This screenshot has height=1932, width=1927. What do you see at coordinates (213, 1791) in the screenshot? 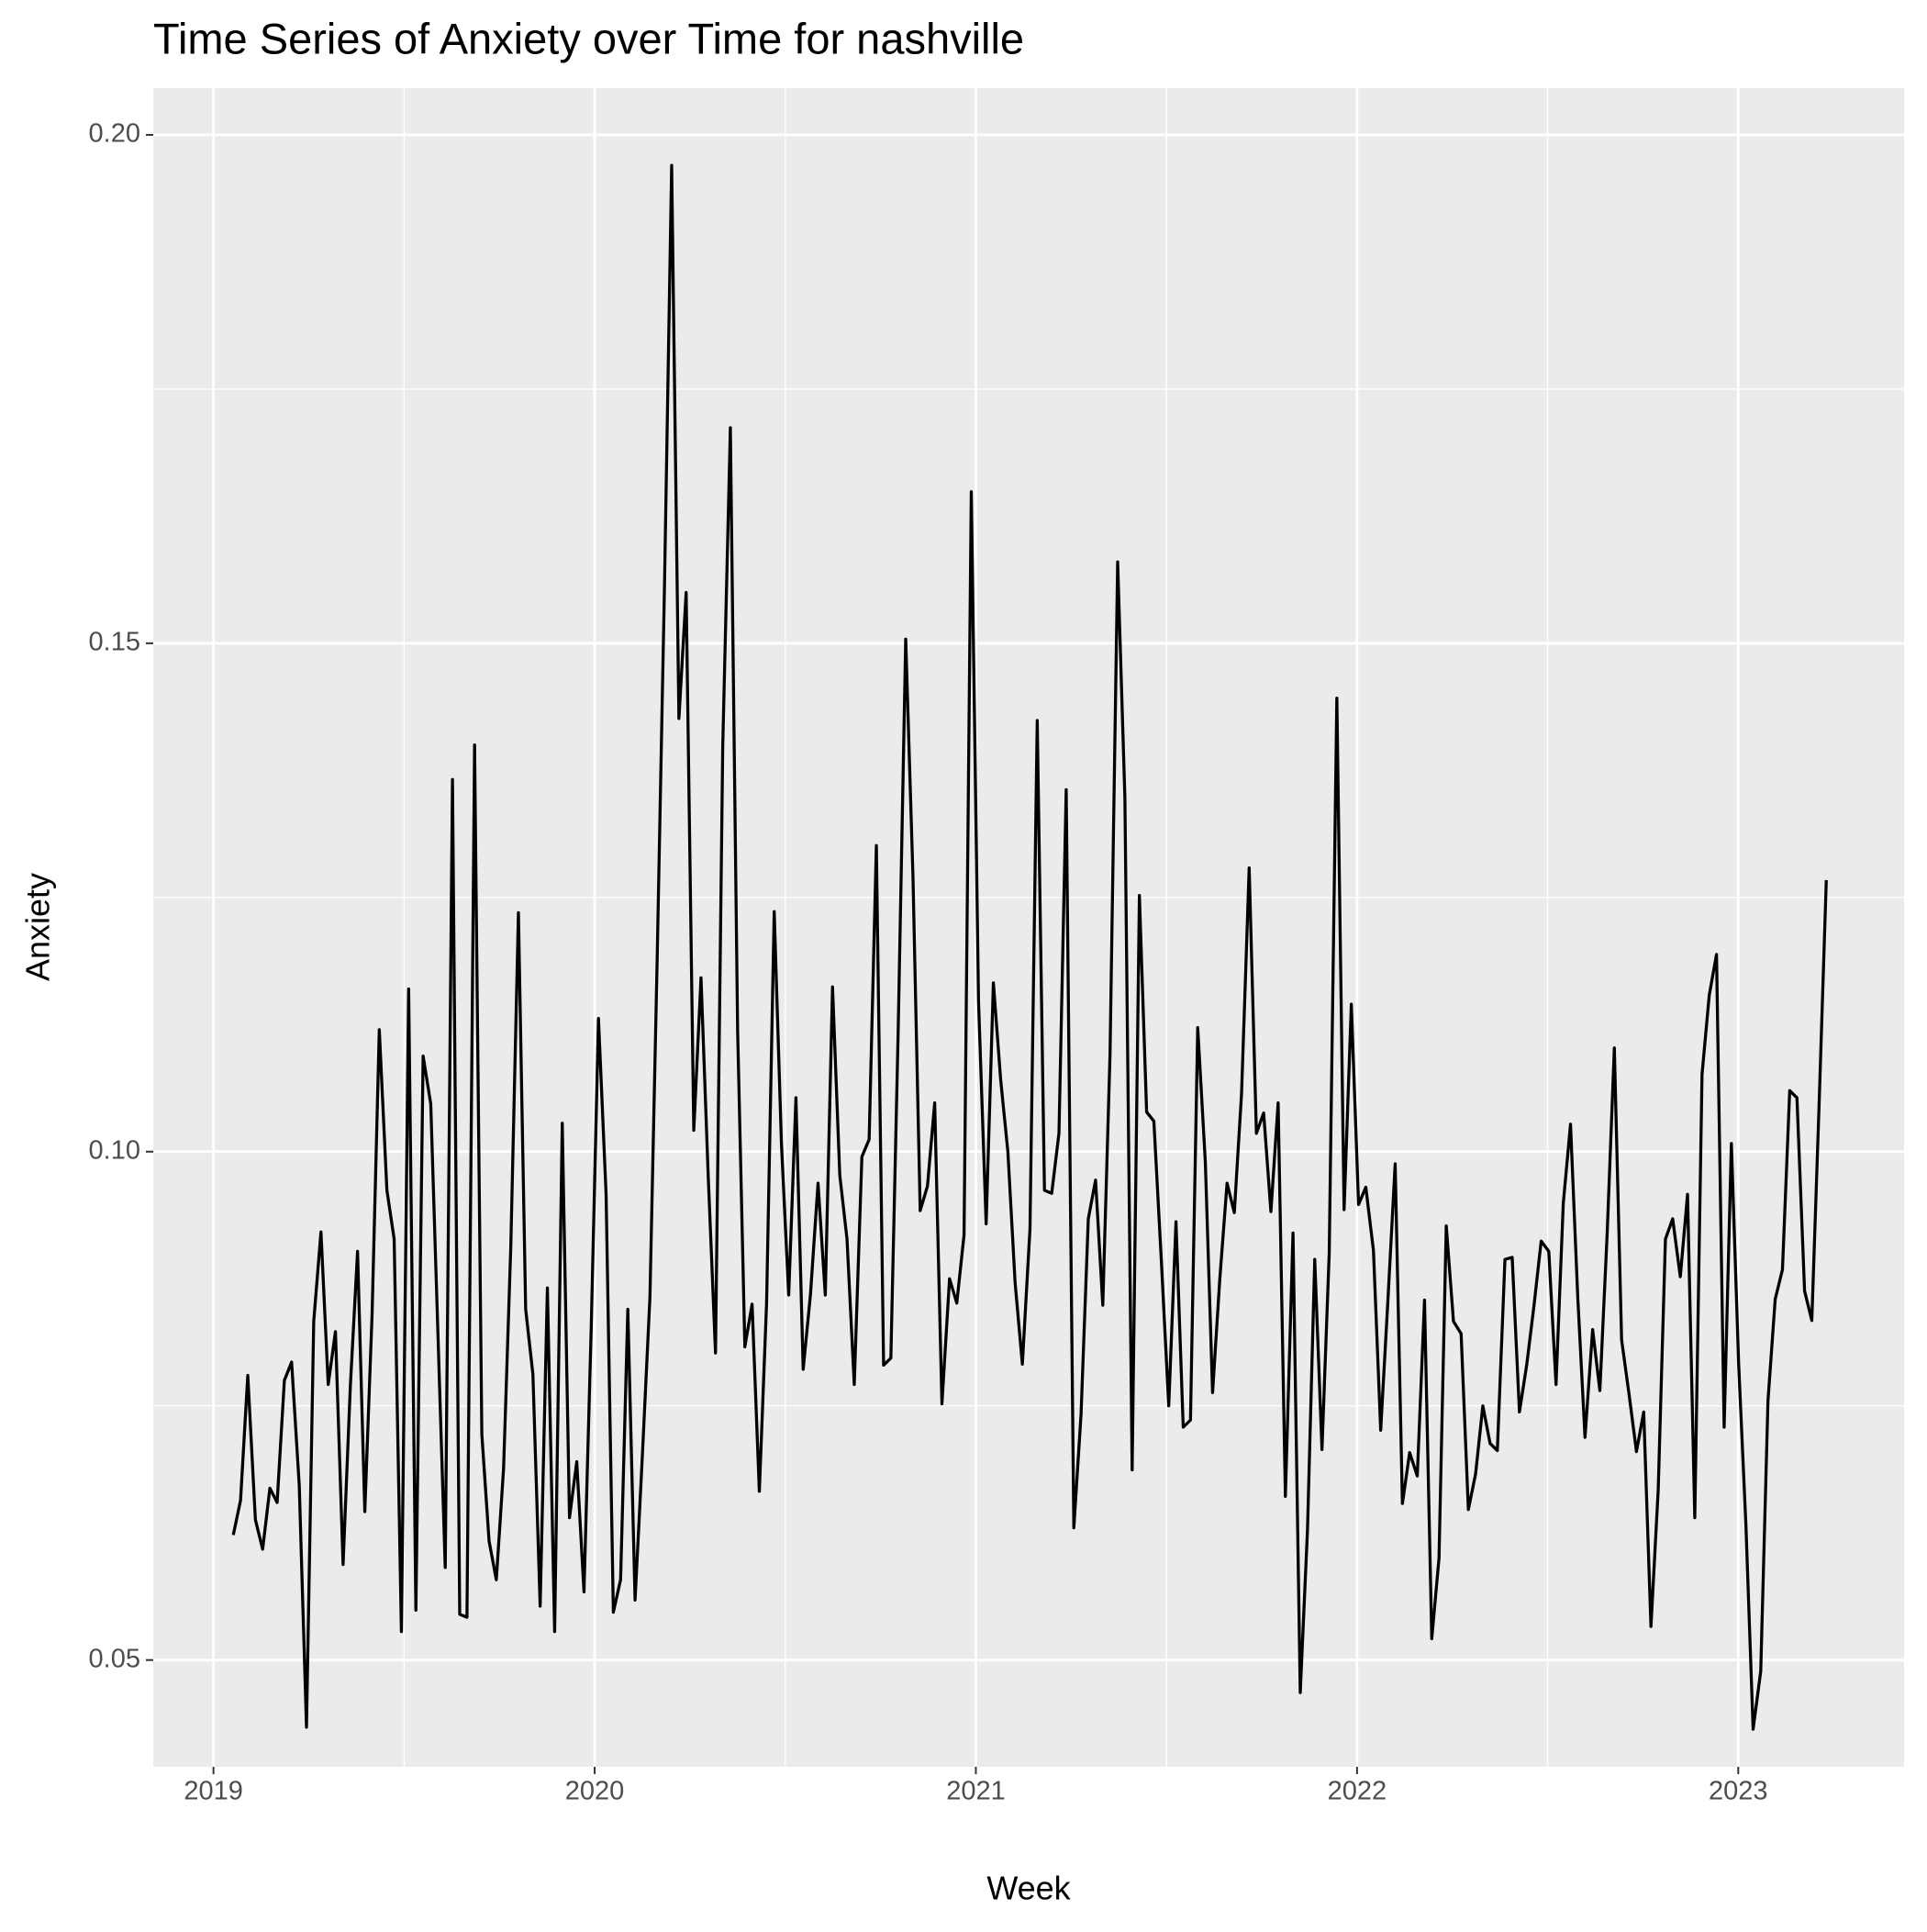
I see `x-tick-label: 2019` at bounding box center [213, 1791].